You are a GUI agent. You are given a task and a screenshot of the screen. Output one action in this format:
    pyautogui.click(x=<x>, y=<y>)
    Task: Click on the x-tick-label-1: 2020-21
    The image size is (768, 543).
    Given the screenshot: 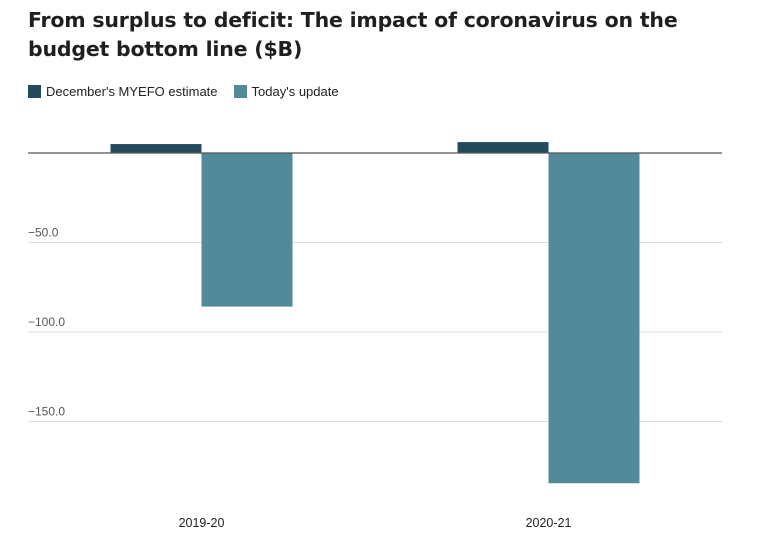 What is the action you would take?
    pyautogui.click(x=549, y=523)
    